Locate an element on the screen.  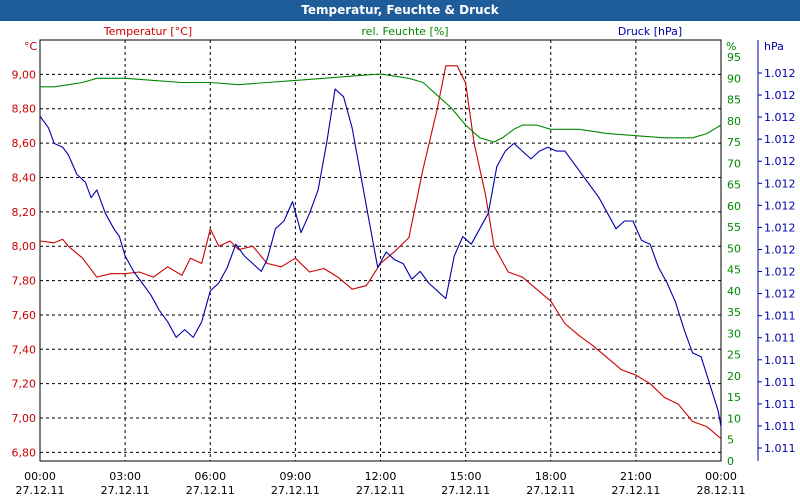
humidity-tick-label: 85 is located at coordinates (734, 100).